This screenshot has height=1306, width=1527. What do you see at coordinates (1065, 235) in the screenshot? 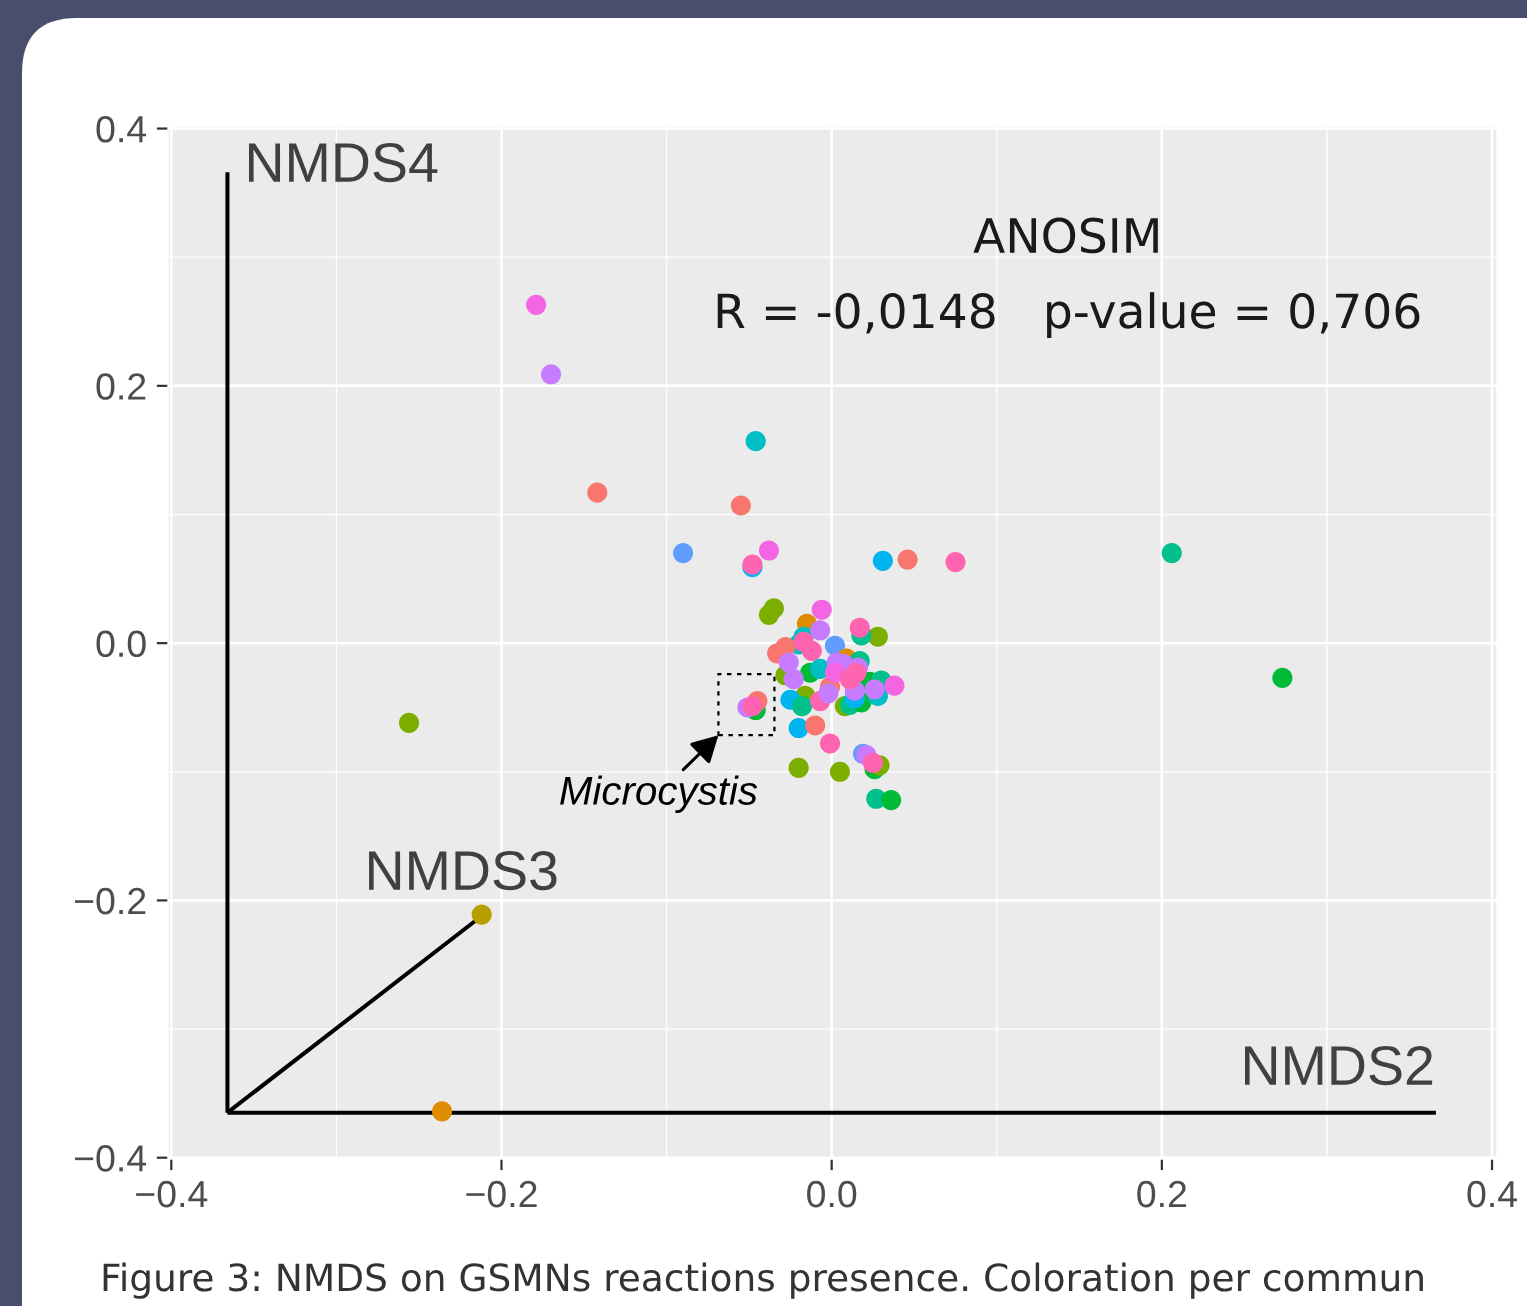
I see `annotation: ANOSIM` at bounding box center [1065, 235].